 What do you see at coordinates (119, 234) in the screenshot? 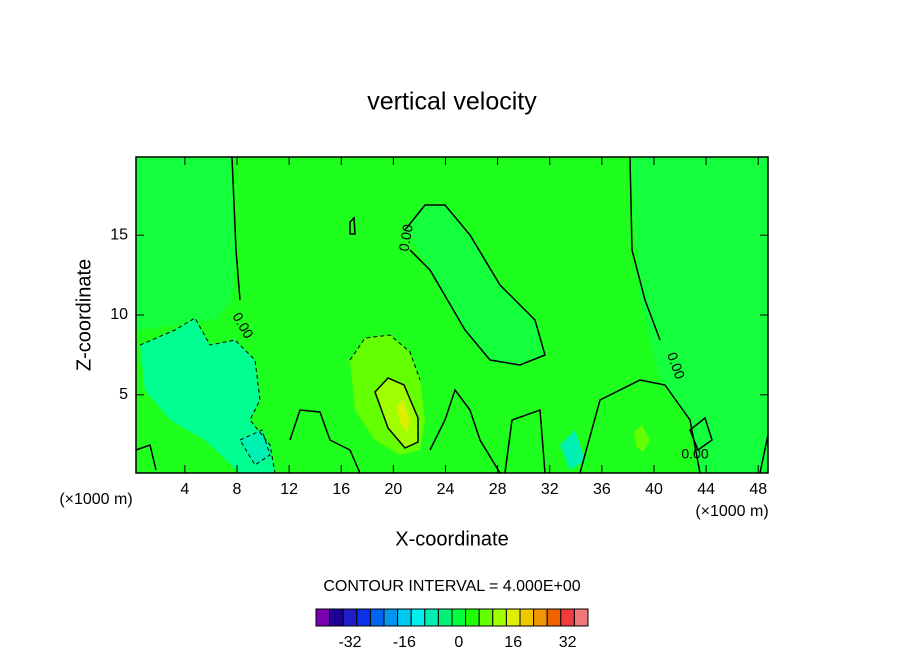
I see `y-tick-label: 15` at bounding box center [119, 234].